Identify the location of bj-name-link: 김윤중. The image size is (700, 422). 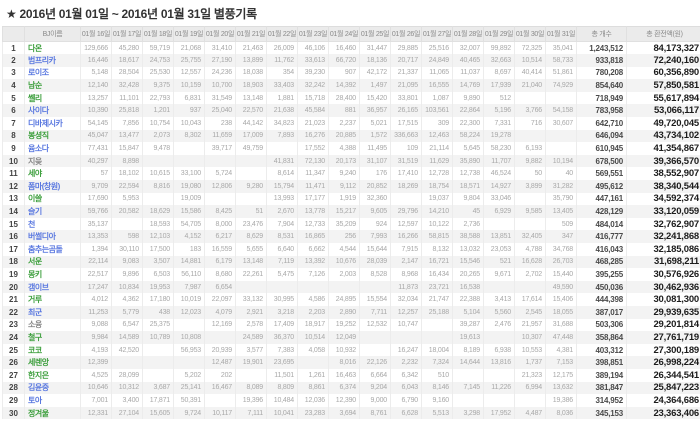
(52, 388).